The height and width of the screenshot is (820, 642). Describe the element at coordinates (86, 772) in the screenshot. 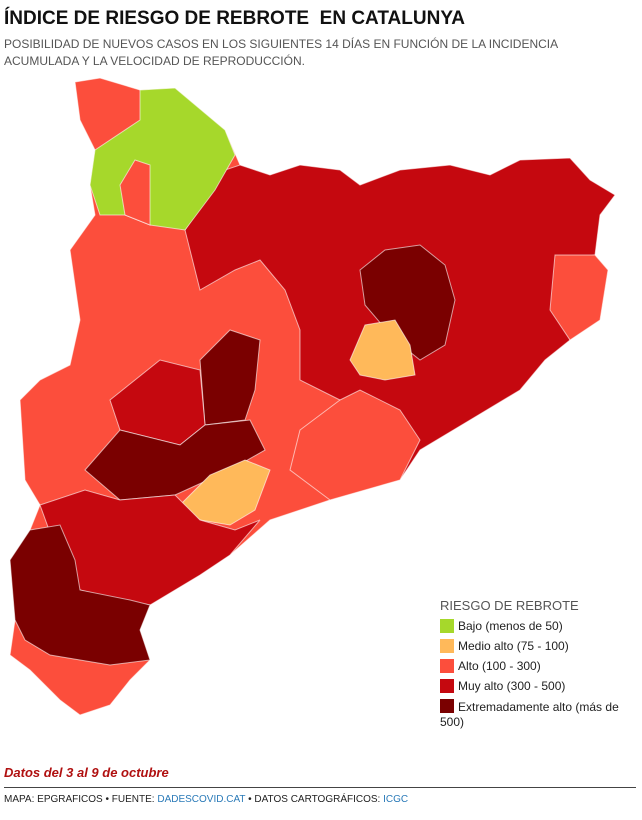

I see `date-note: Datos del 3 al 9 de octubre` at that location.